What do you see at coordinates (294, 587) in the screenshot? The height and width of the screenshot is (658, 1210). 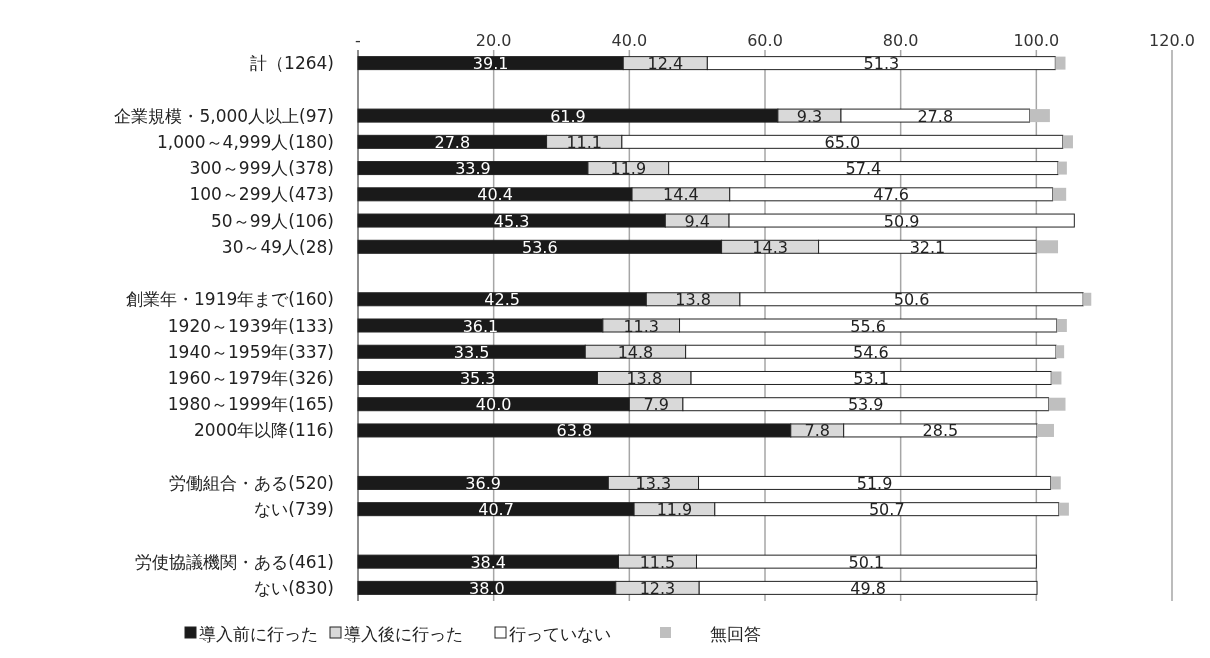 I see `y-tick-label: ない(830)` at bounding box center [294, 587].